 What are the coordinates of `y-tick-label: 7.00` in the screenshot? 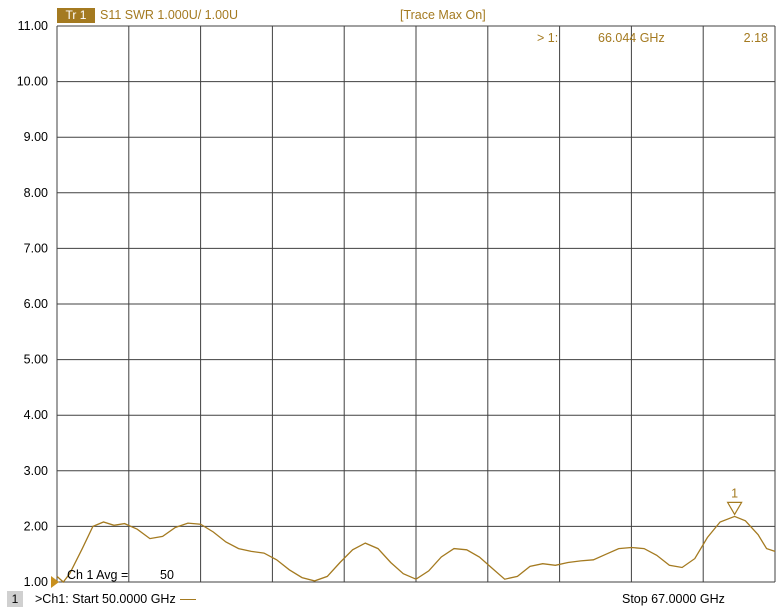 It's located at (36, 248).